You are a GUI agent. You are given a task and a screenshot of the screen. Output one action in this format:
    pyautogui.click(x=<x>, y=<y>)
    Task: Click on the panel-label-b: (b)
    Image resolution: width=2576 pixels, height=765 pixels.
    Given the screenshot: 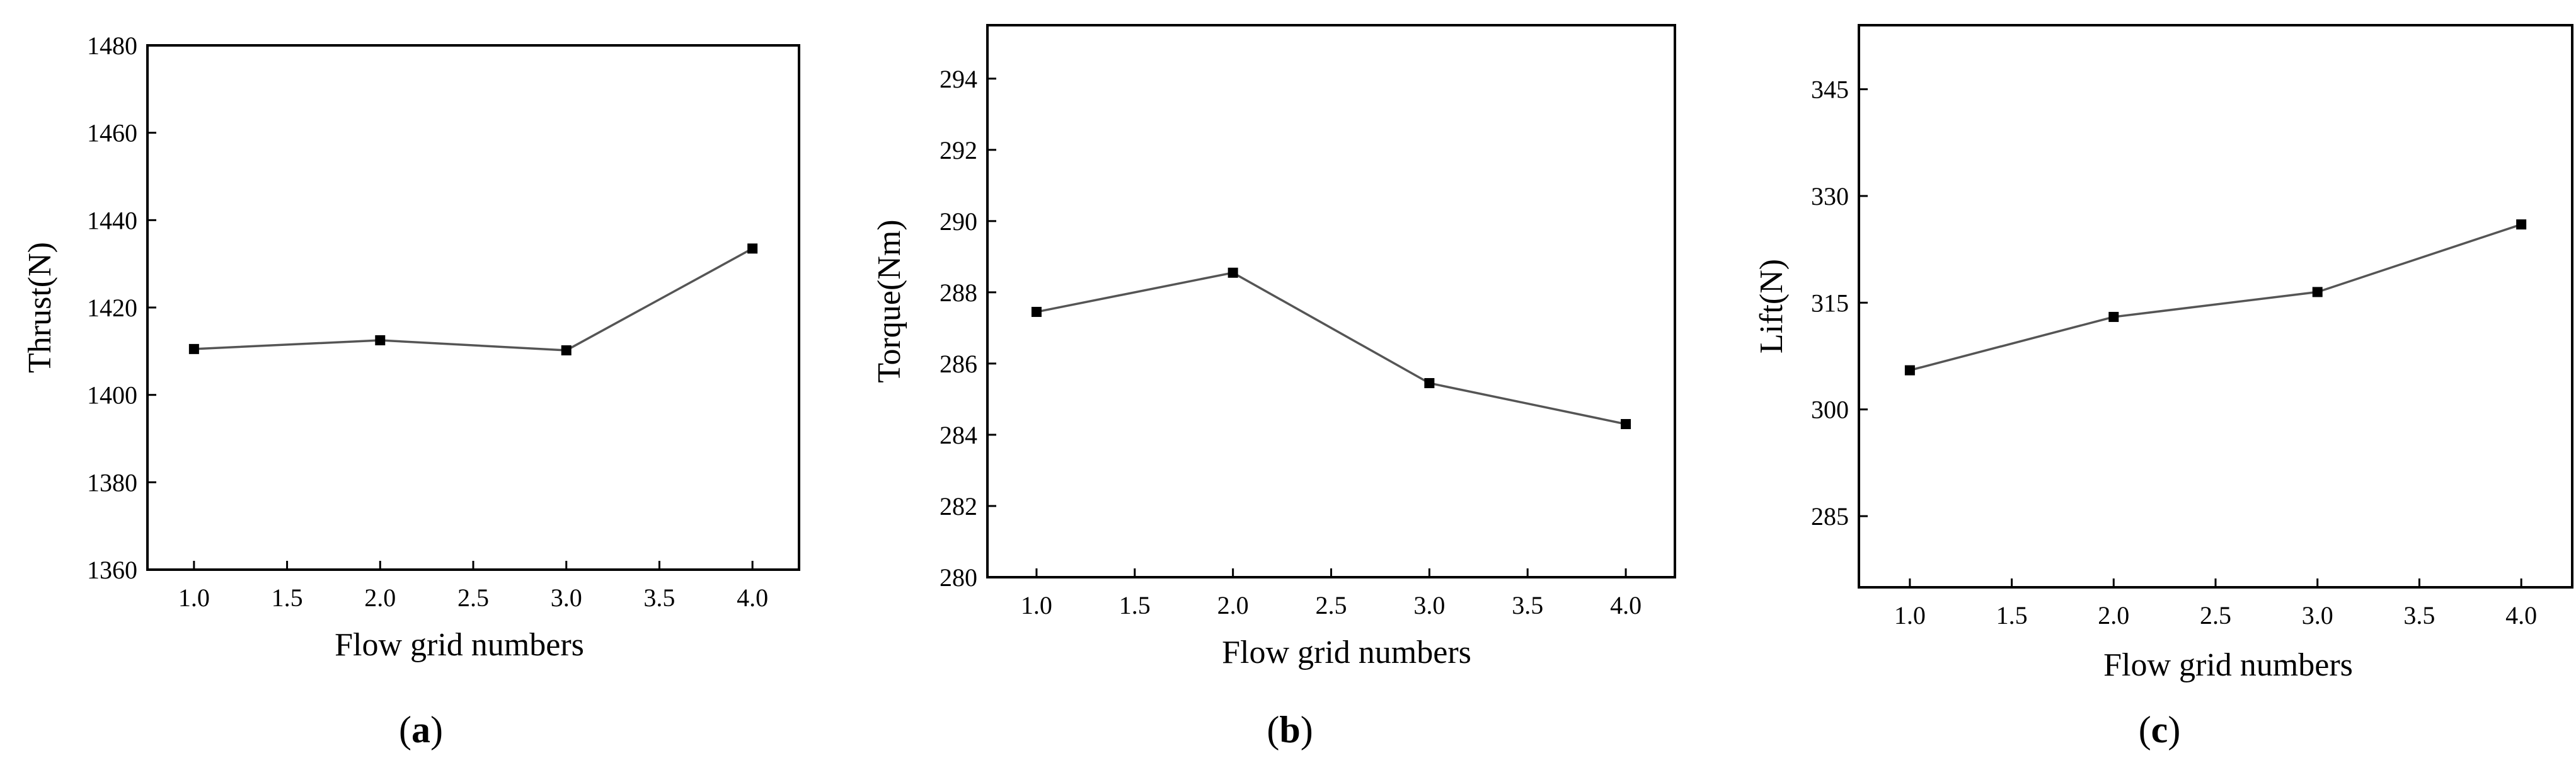 What is the action you would take?
    pyautogui.click(x=1290, y=730)
    